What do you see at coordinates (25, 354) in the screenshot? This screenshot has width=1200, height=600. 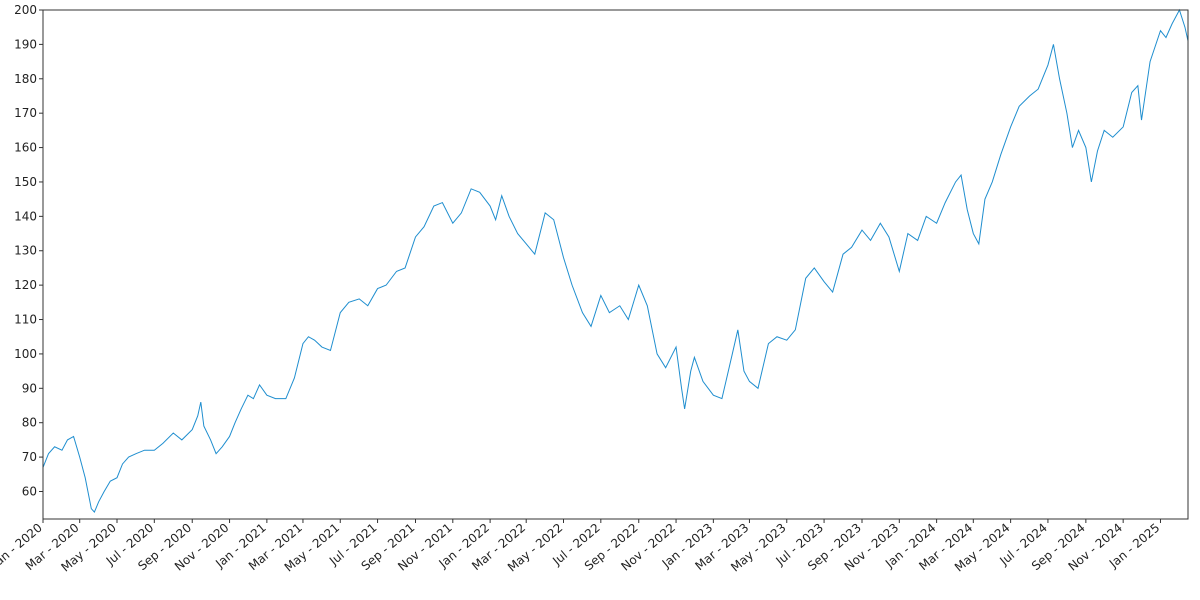 I see `y-tick-label: 100` at bounding box center [25, 354].